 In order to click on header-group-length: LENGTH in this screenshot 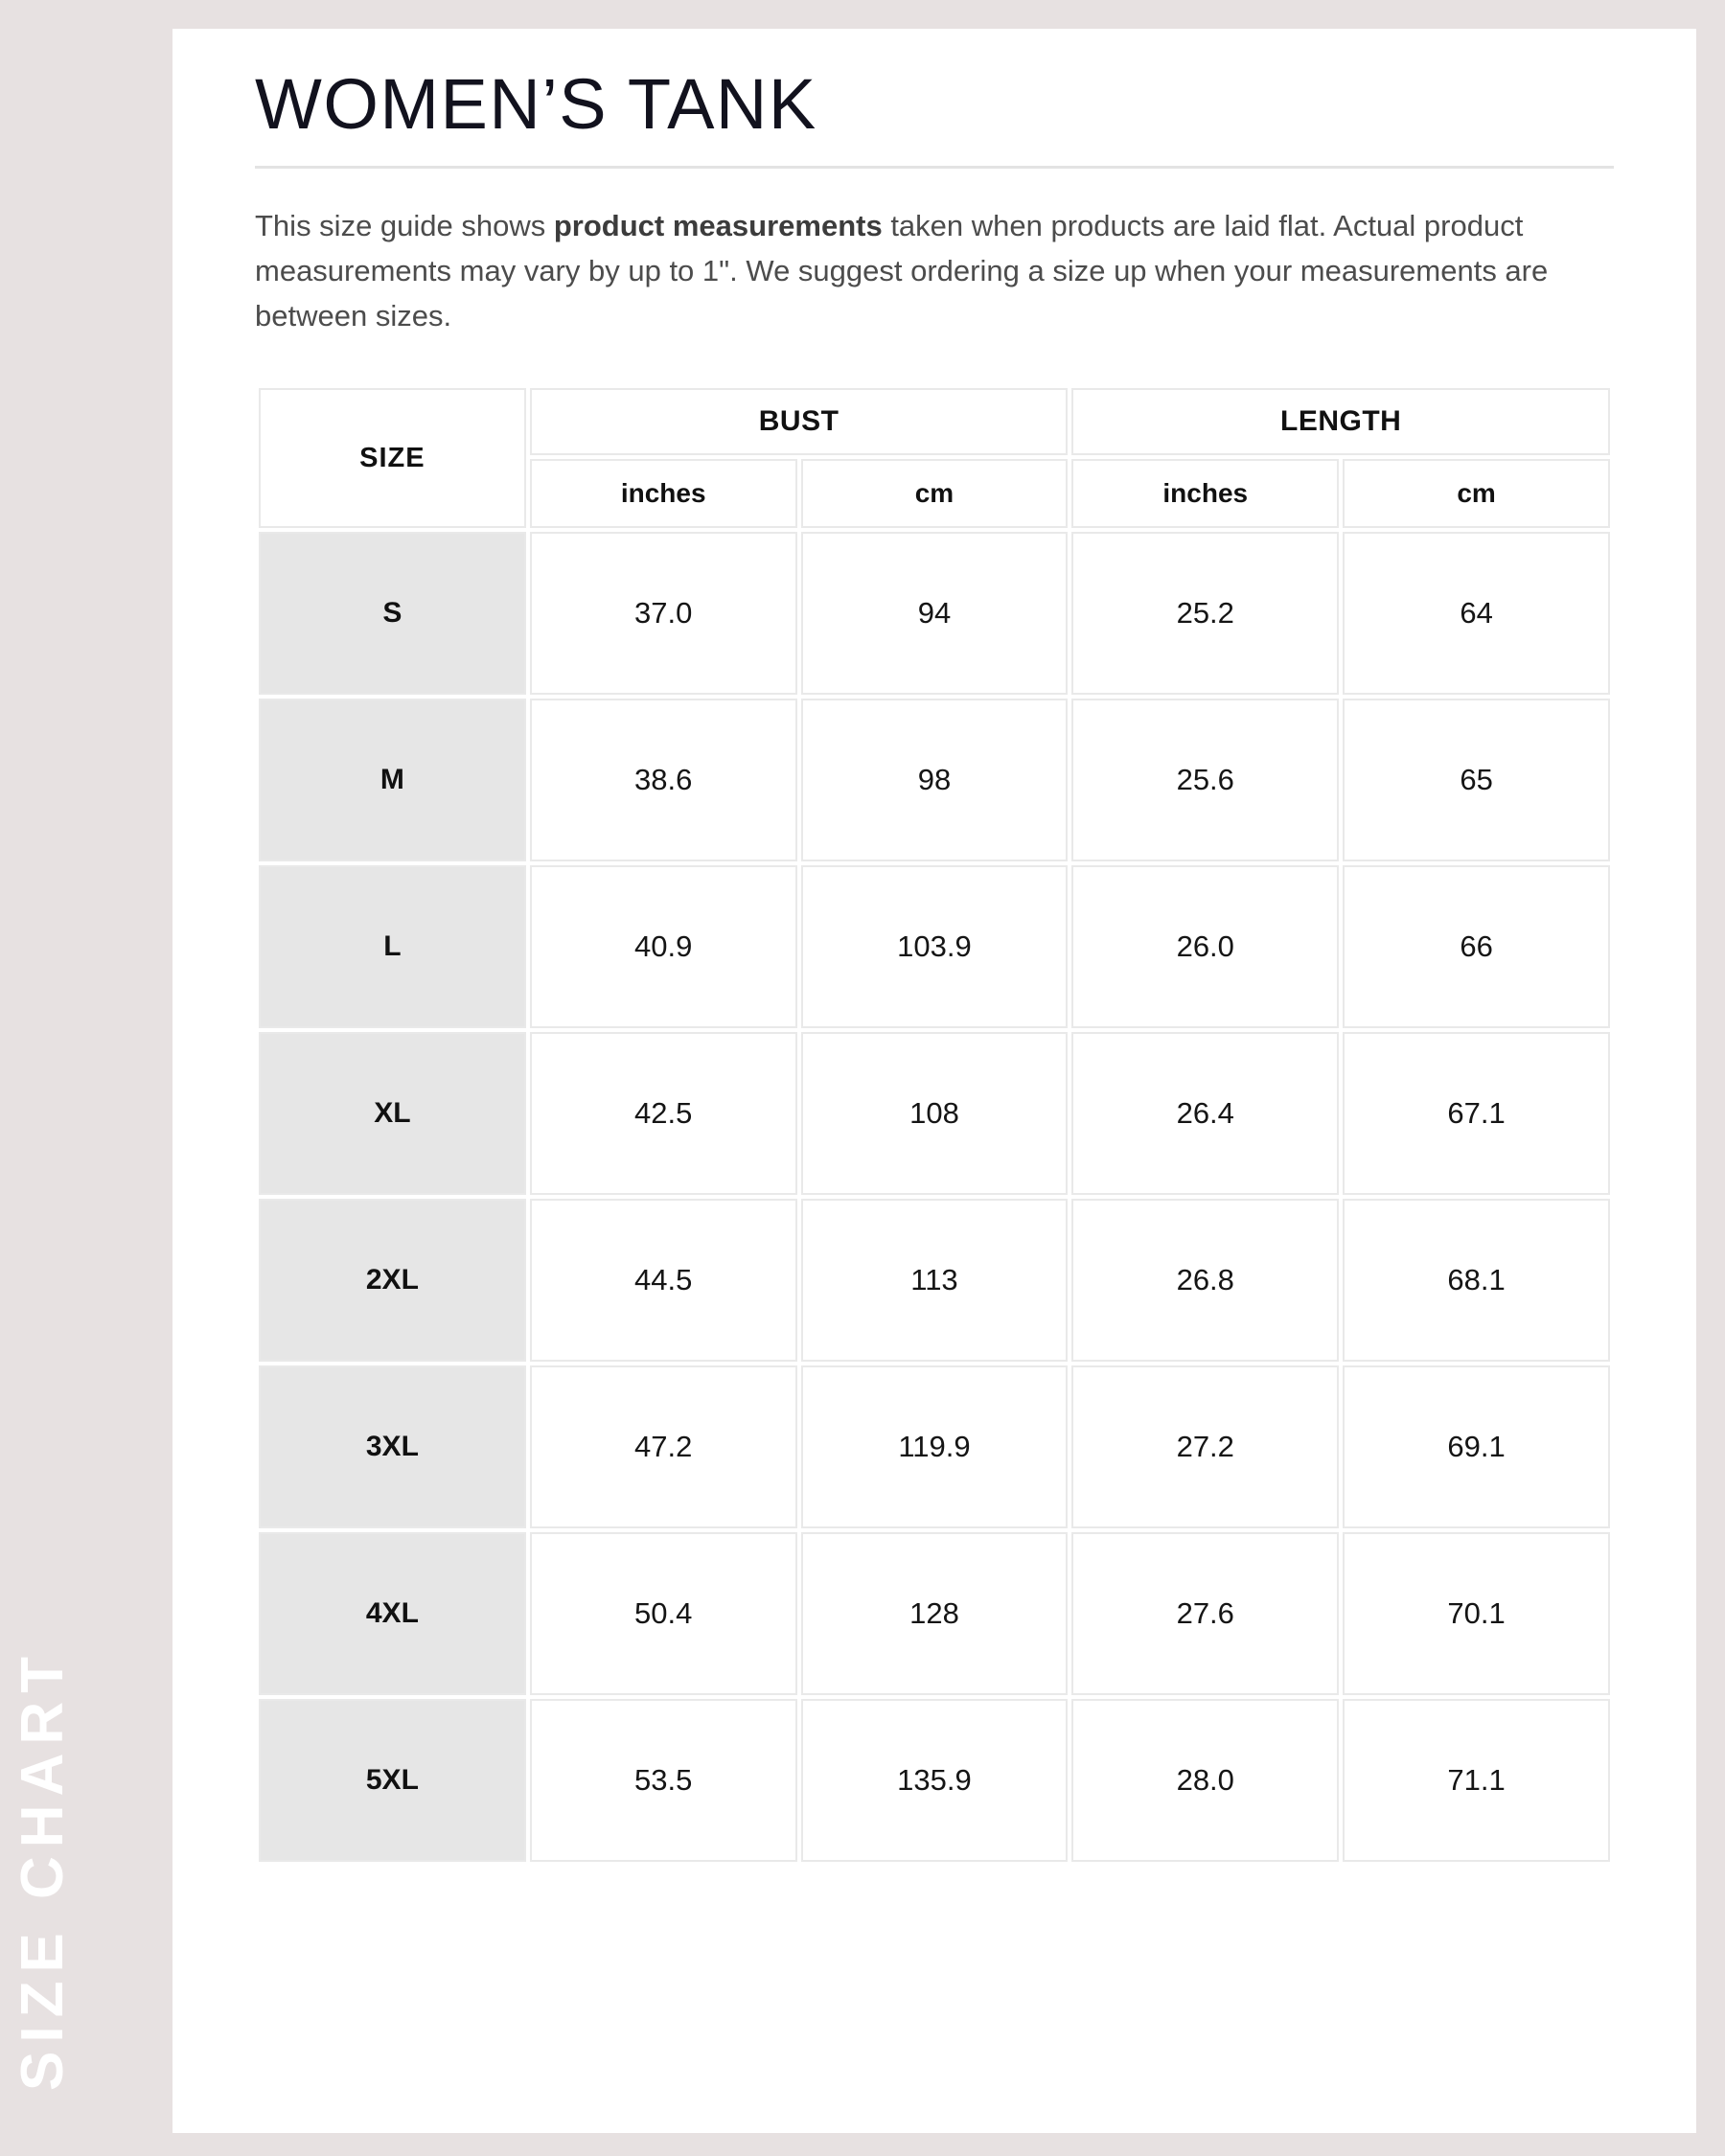, I will do `click(1341, 422)`.